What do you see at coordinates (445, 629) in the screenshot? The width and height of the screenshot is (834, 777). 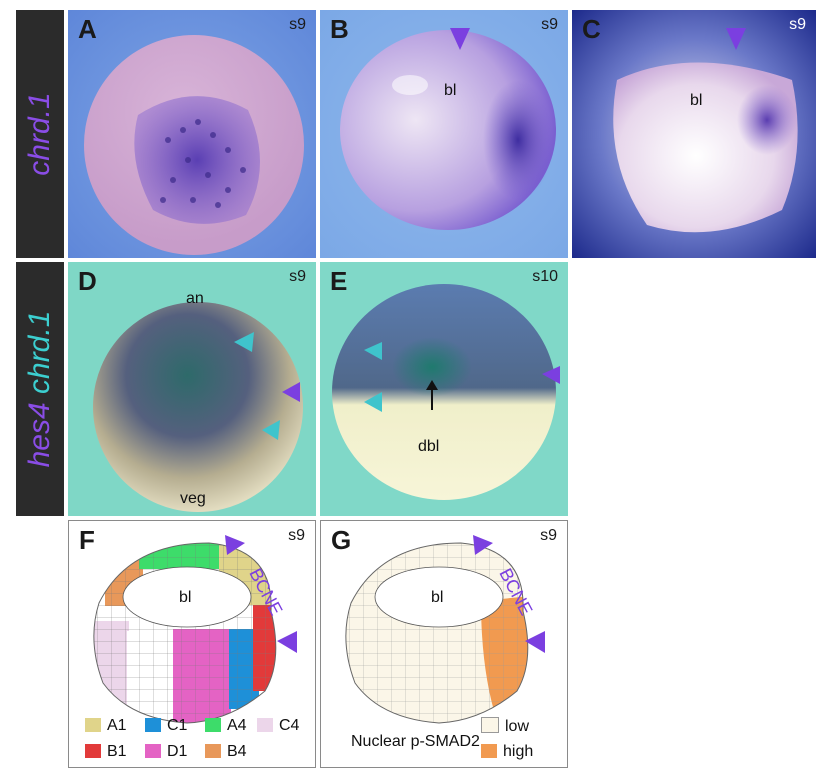 I see `panel-g-diagram` at bounding box center [445, 629].